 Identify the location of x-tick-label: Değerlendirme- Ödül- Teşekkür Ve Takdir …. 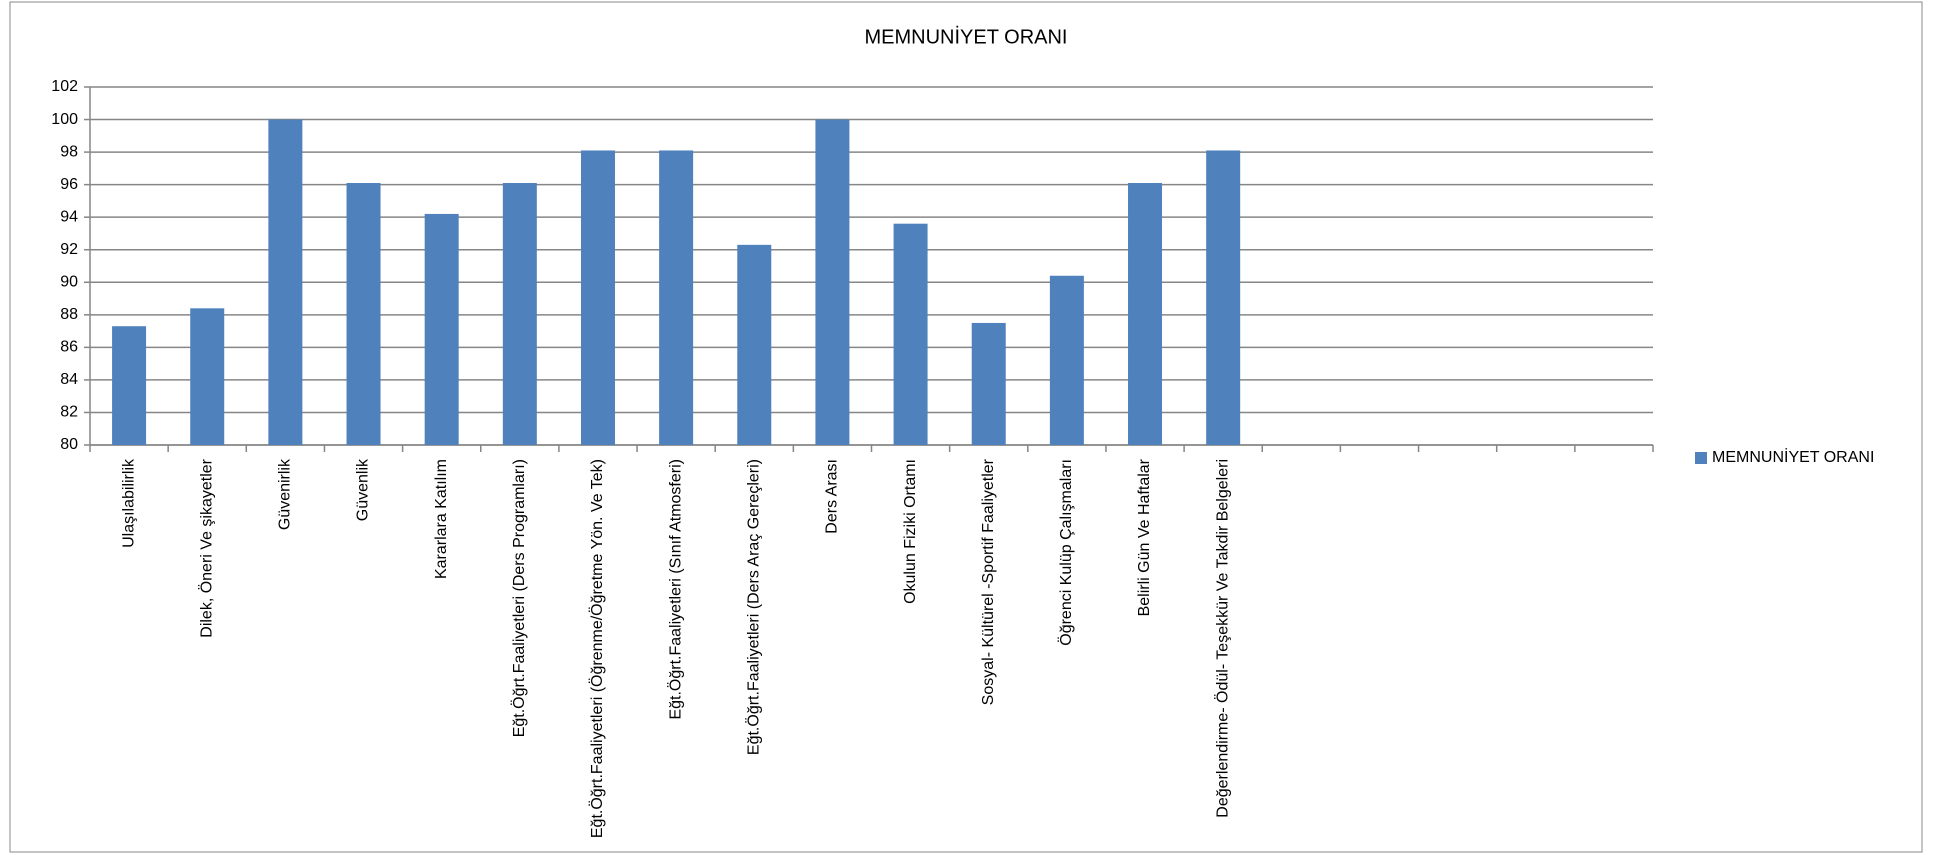
(1222, 638).